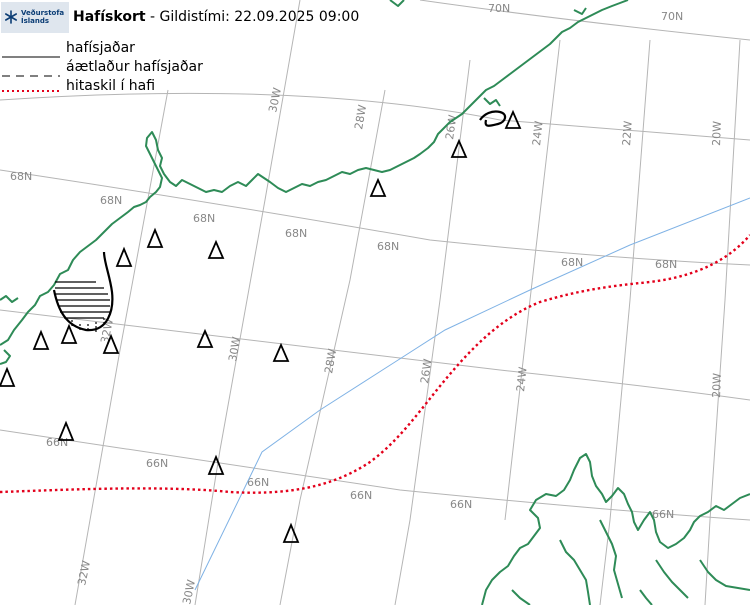 Image resolution: width=750 pixels, height=605 pixels. I want to click on legend-solid-line, so click(31, 50).